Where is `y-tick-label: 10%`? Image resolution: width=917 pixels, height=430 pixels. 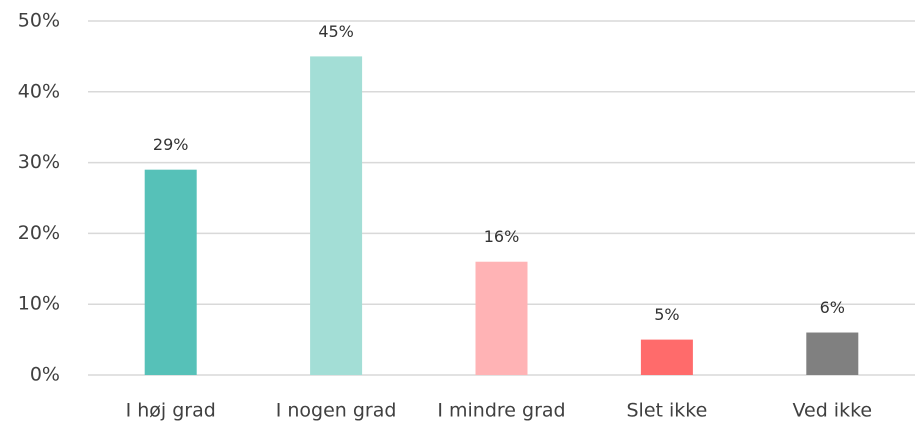 y-tick-label: 10% is located at coordinates (39, 304).